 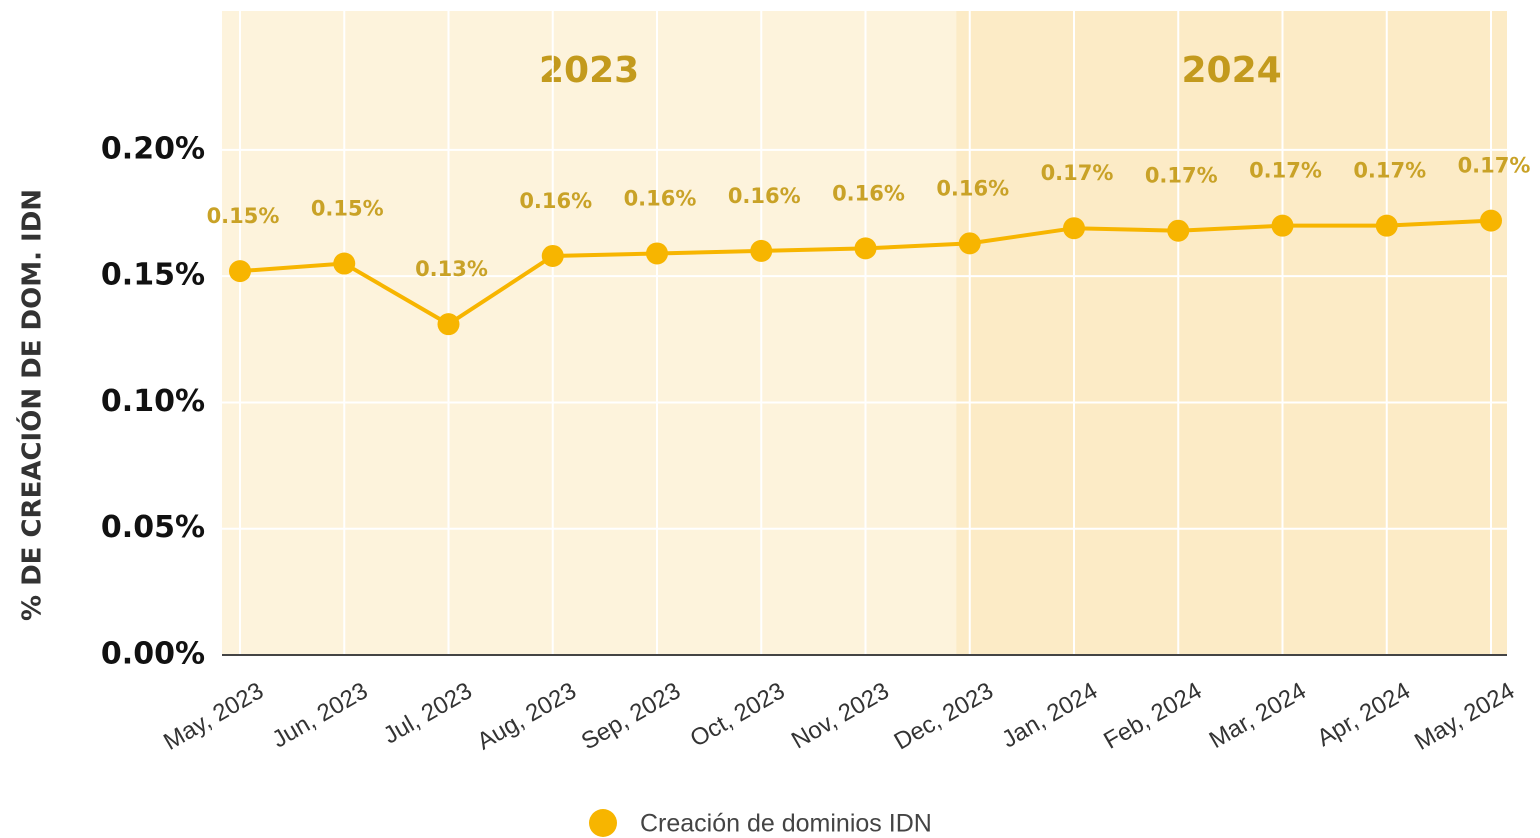 I want to click on legend-label: Creación de dominios IDN, so click(x=786, y=824).